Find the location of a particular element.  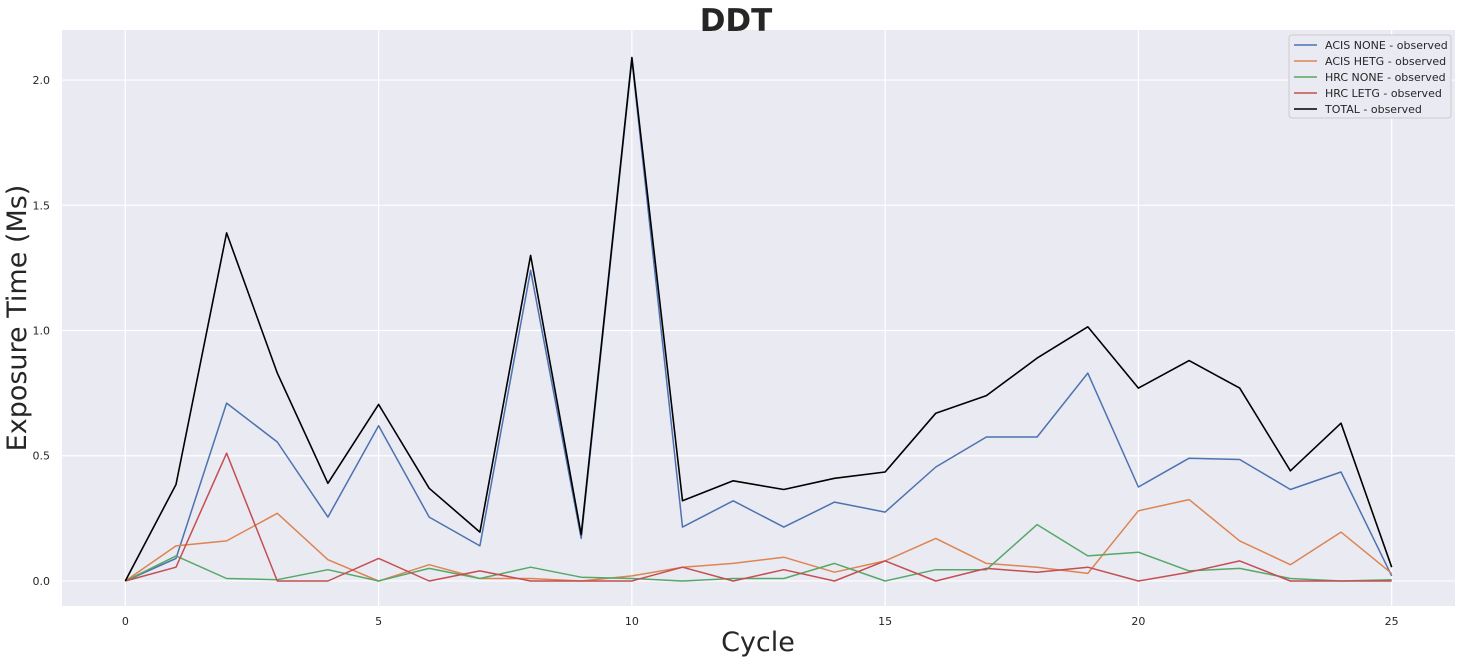

x-tick-label: 15 is located at coordinates (885, 621).